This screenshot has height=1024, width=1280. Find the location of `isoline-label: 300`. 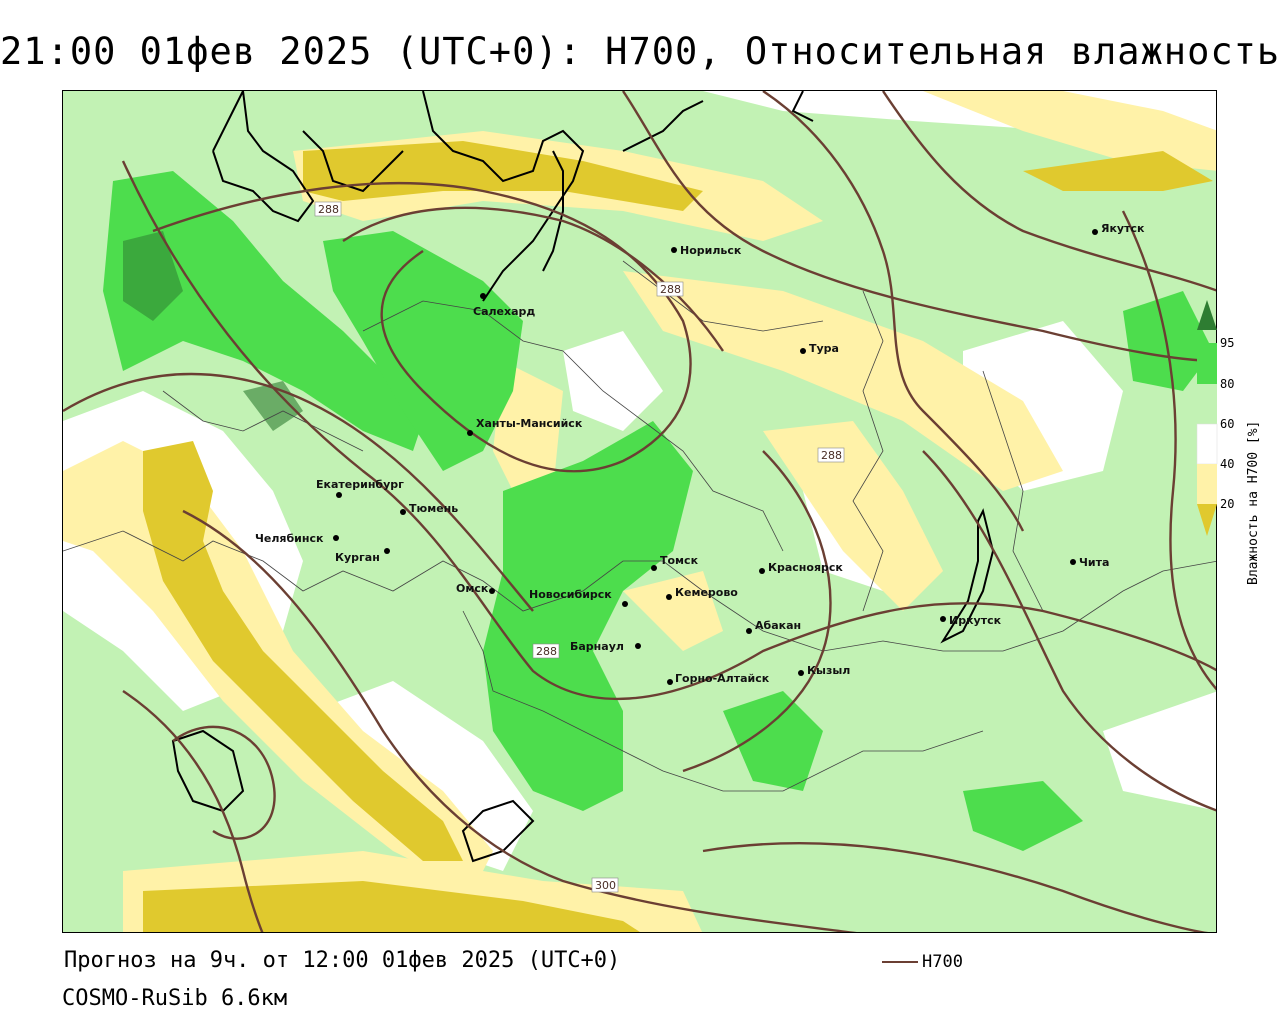

isoline-label: 300 is located at coordinates (605, 885).